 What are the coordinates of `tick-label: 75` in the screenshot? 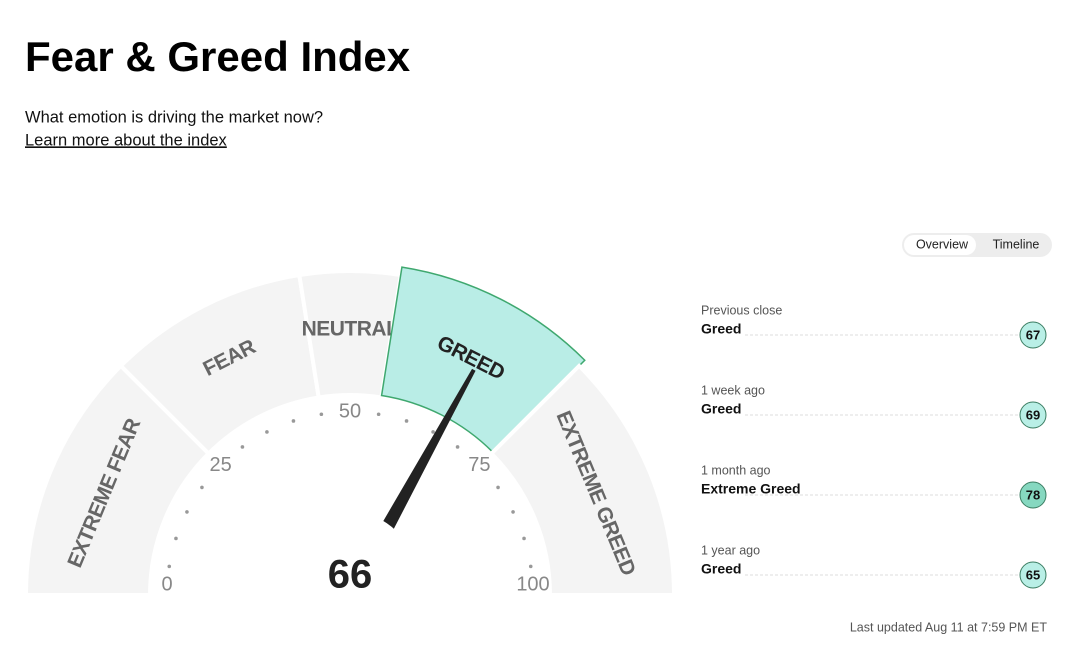 It's located at (479, 465).